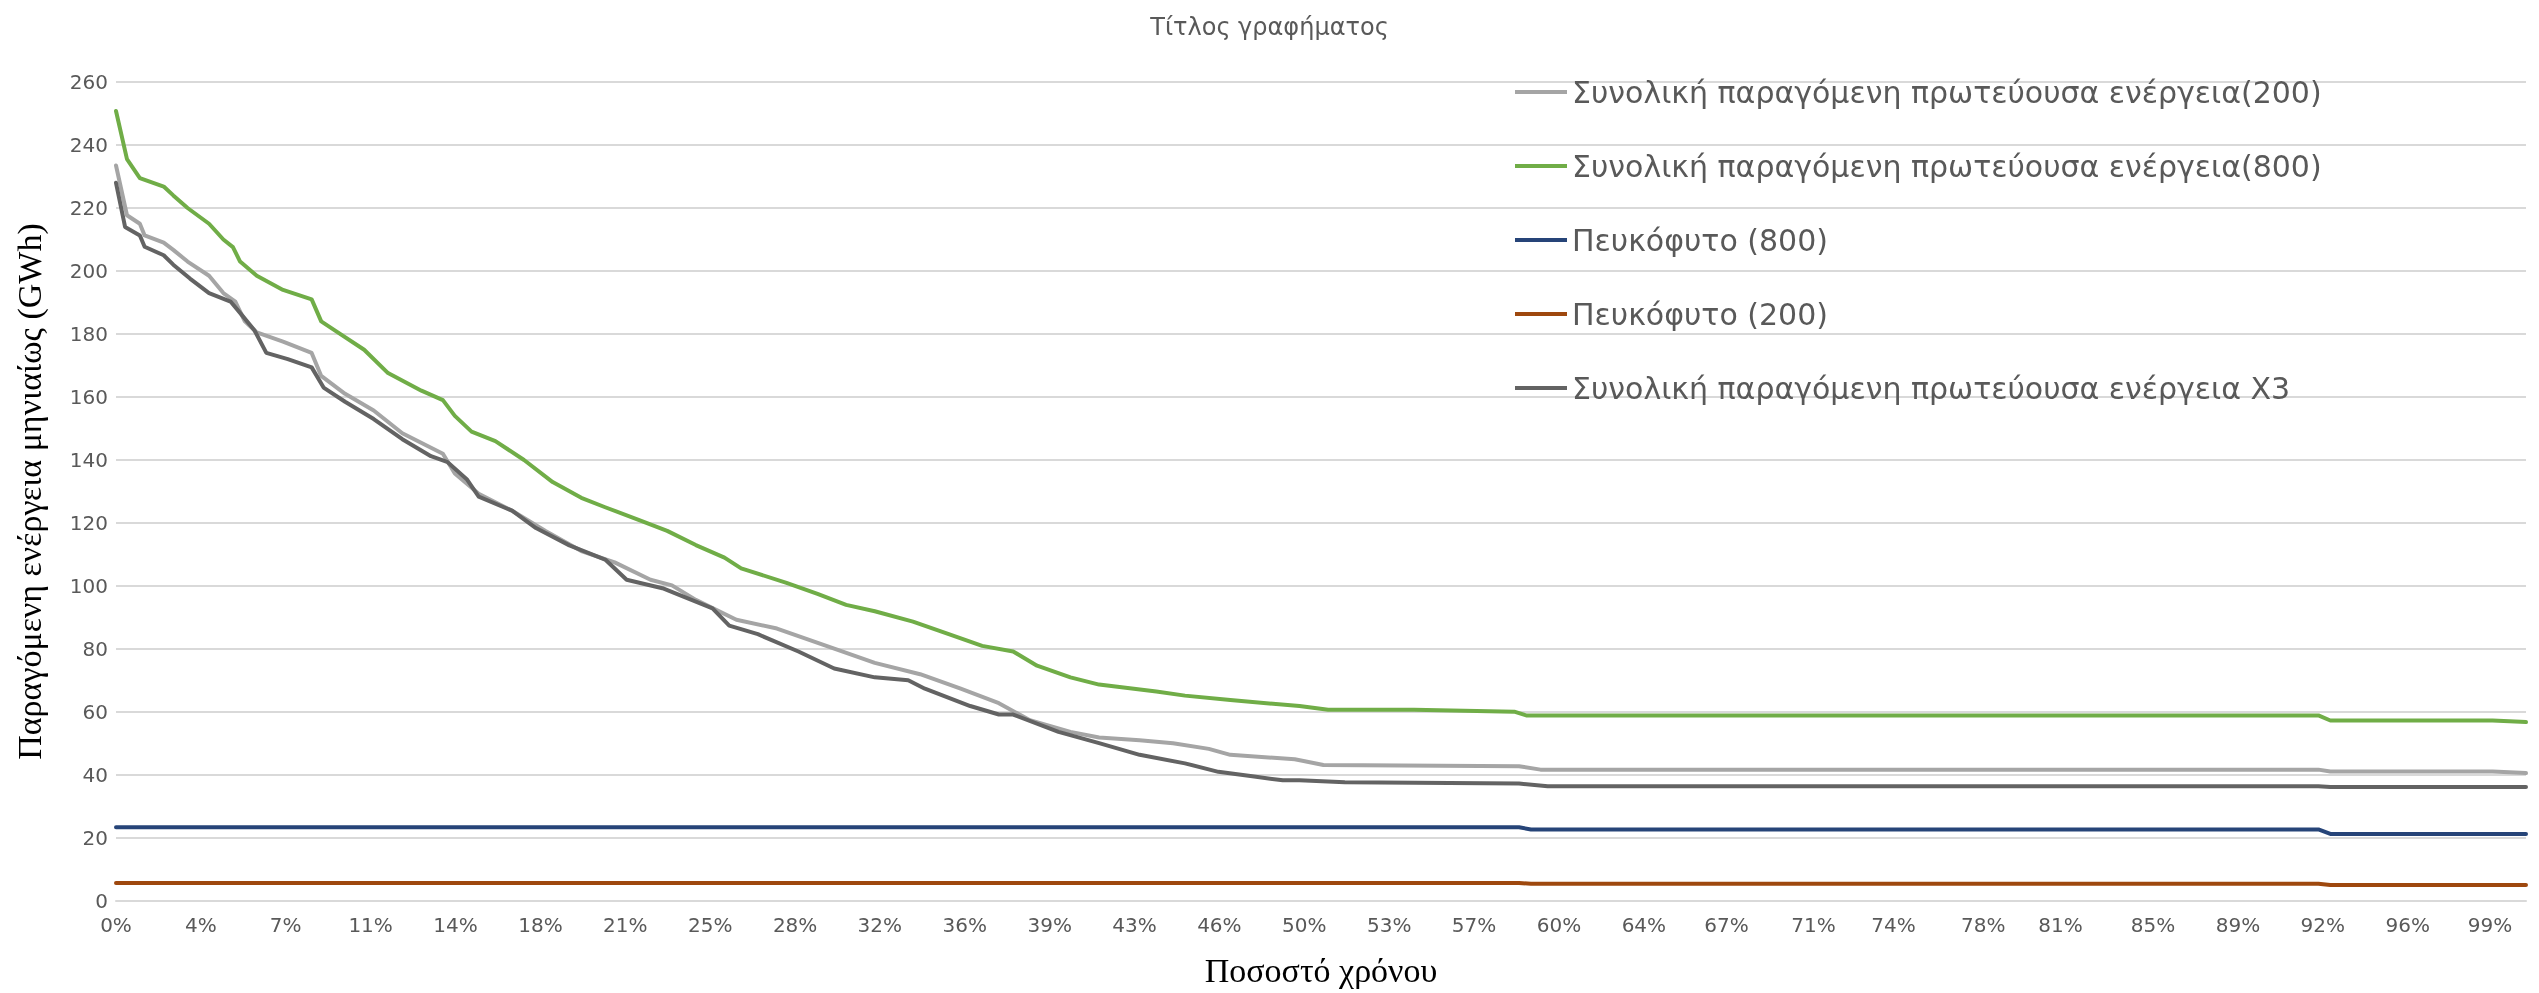  I want to click on x-tick-label: 43%, so click(1134, 925).